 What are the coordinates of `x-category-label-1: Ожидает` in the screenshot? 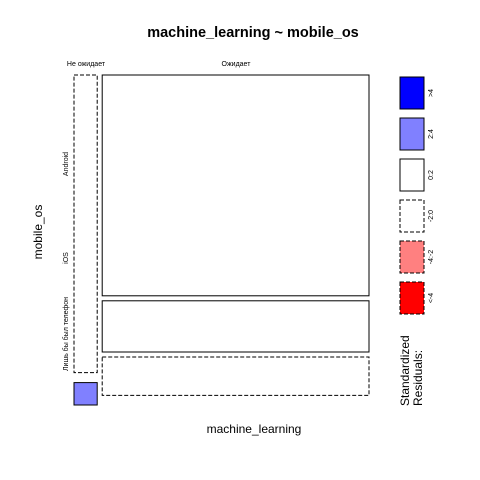 It's located at (237, 64).